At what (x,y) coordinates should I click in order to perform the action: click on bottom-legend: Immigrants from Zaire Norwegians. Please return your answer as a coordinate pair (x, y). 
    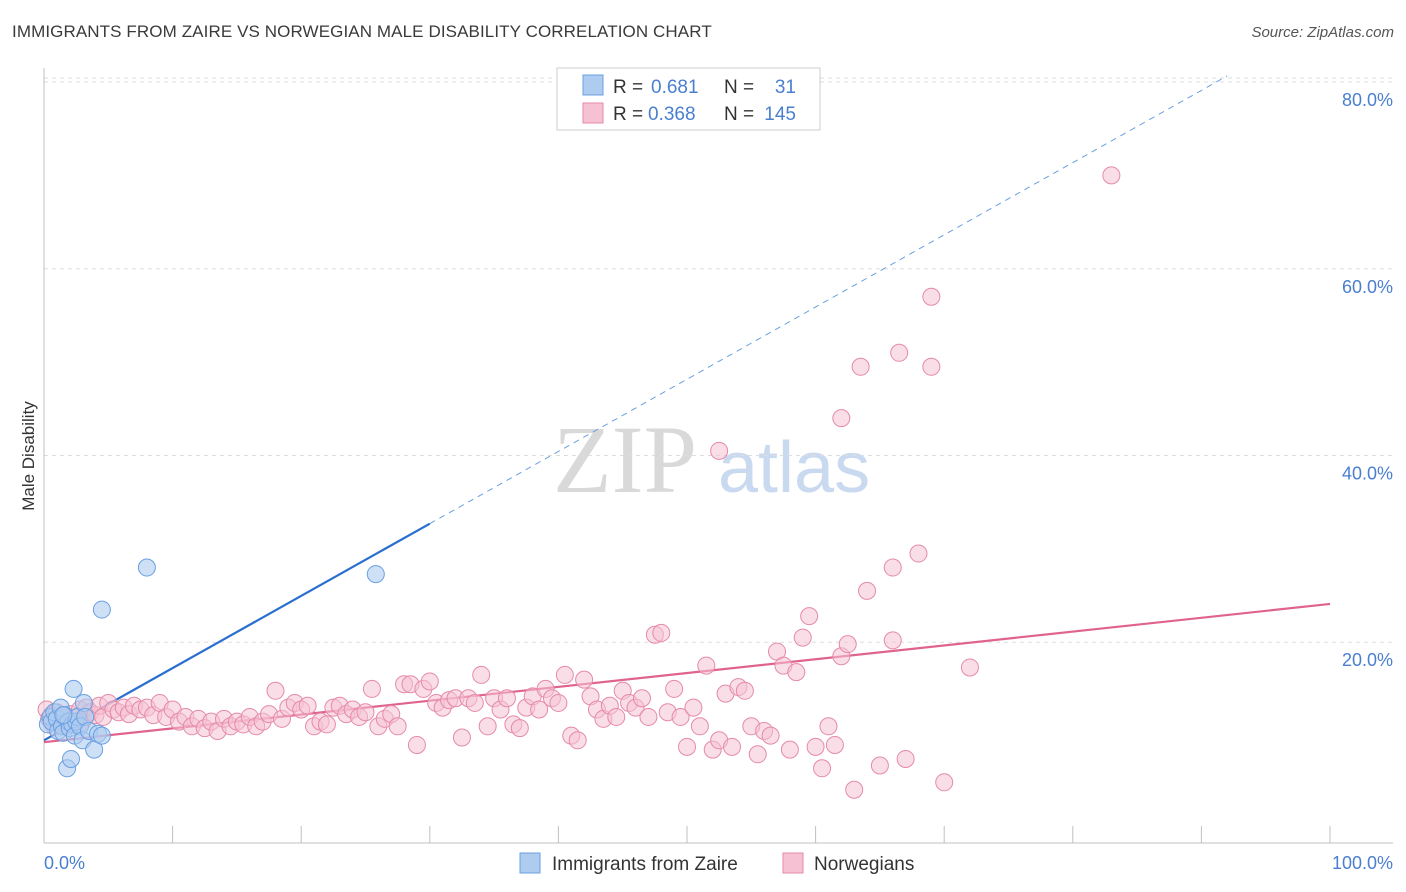
    Looking at the image, I should click on (716, 863).